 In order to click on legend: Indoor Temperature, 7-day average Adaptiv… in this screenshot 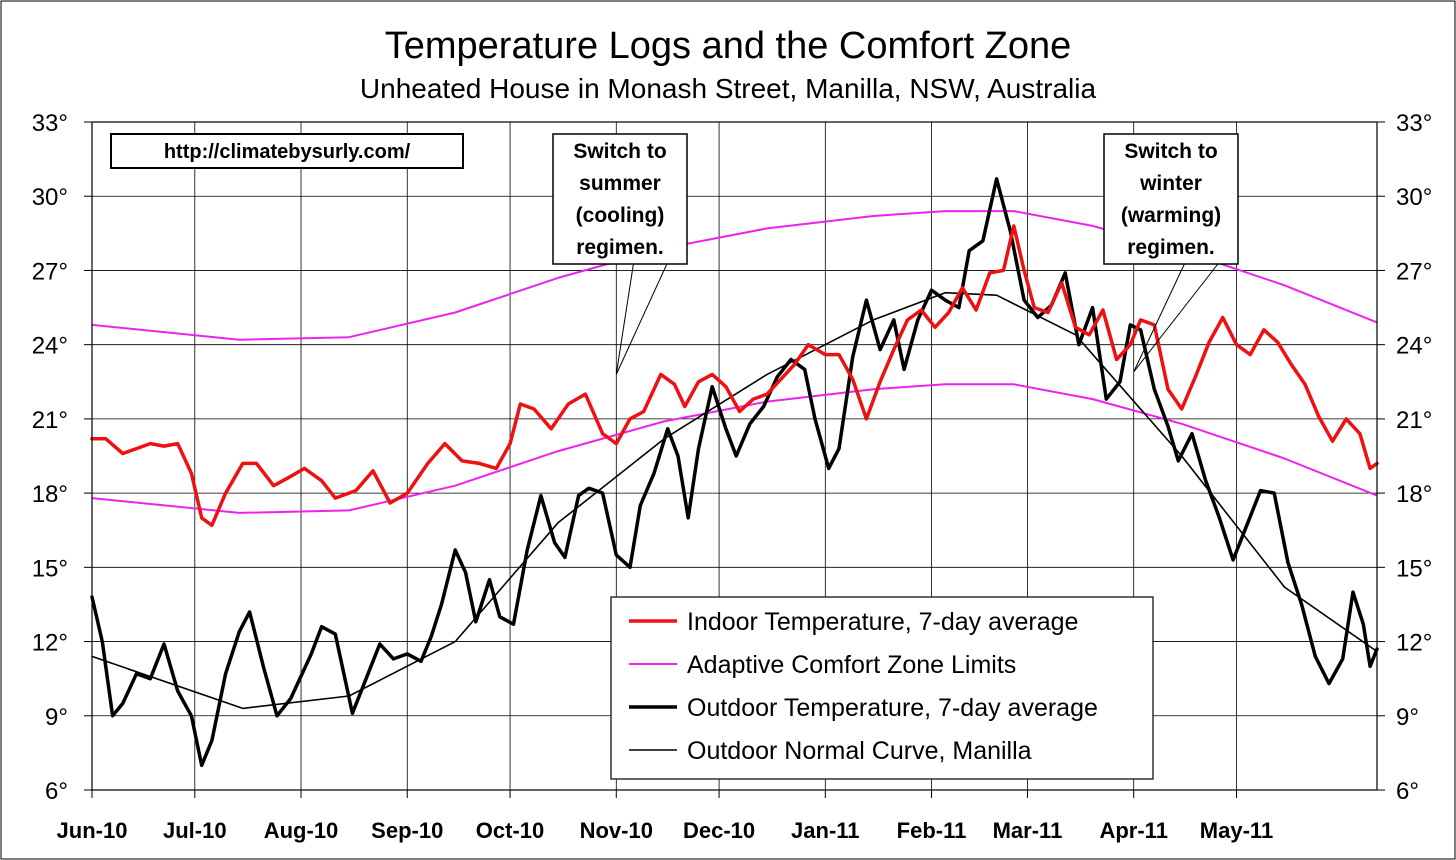, I will do `click(882, 688)`.